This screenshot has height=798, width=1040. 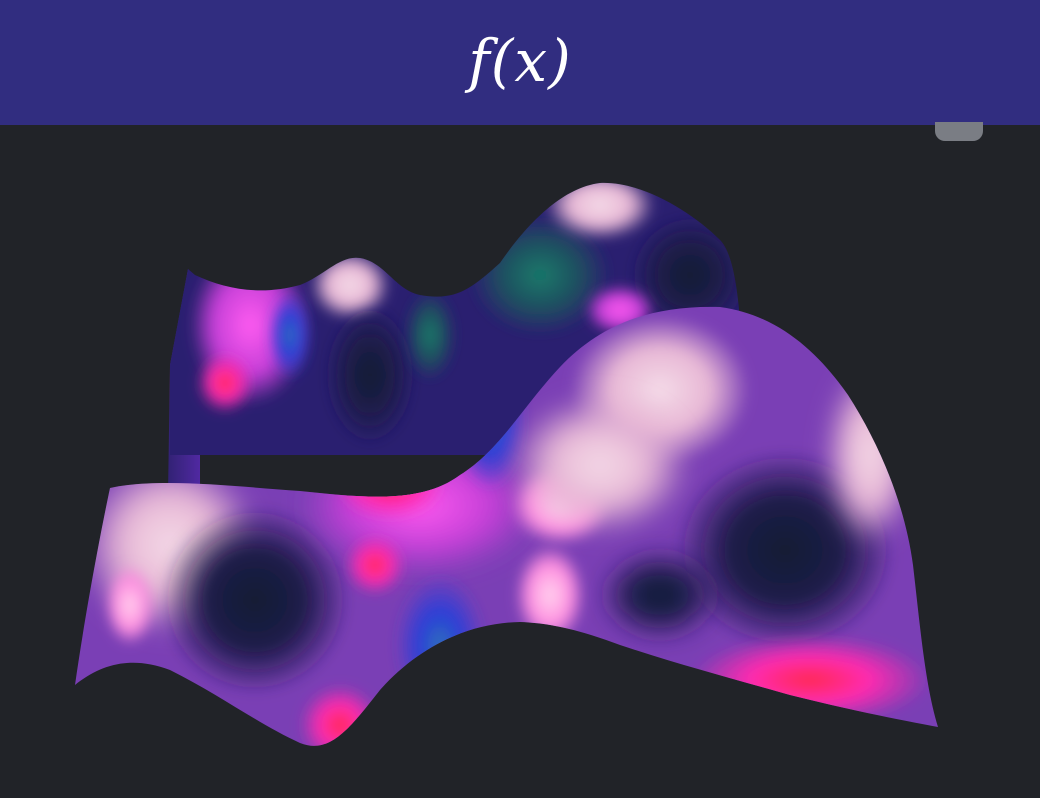 I want to click on plot-title: f(x), so click(x=520, y=60).